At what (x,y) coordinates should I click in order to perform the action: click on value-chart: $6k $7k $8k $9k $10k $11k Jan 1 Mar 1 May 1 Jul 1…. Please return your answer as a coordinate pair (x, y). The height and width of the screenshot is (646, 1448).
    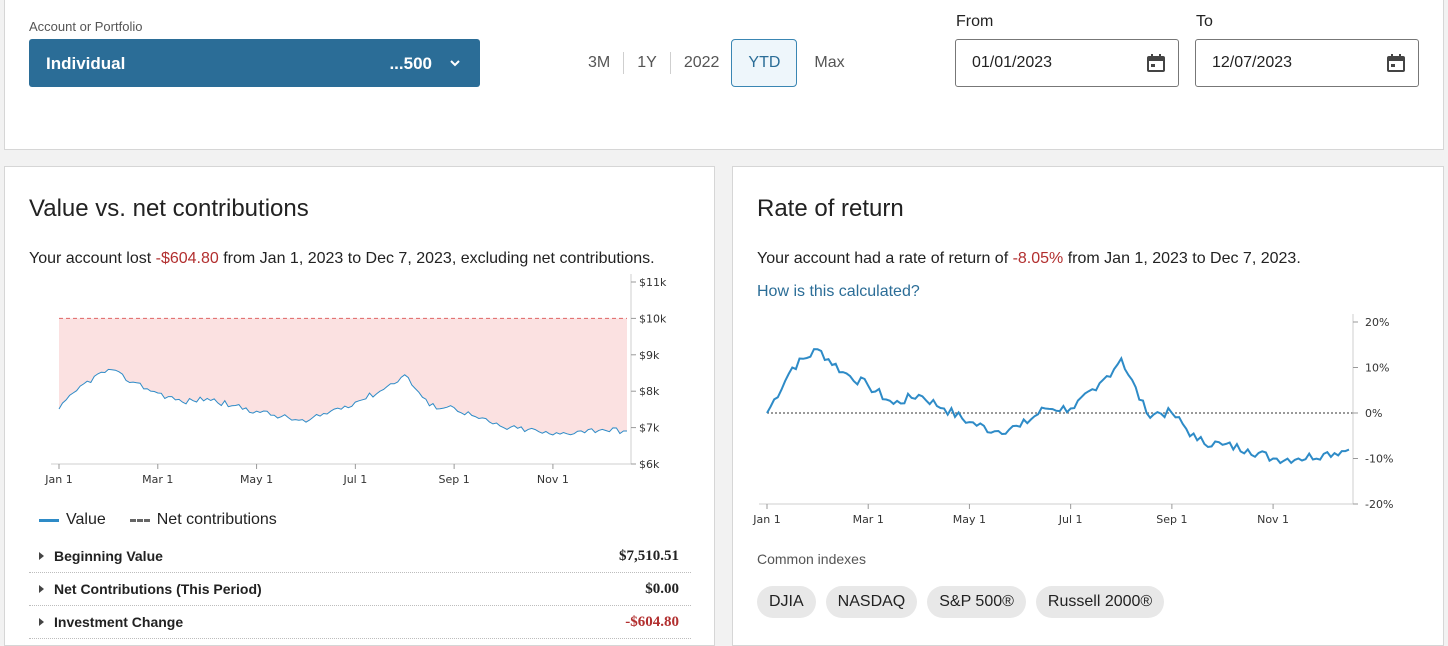
    Looking at the image, I should click on (355, 380).